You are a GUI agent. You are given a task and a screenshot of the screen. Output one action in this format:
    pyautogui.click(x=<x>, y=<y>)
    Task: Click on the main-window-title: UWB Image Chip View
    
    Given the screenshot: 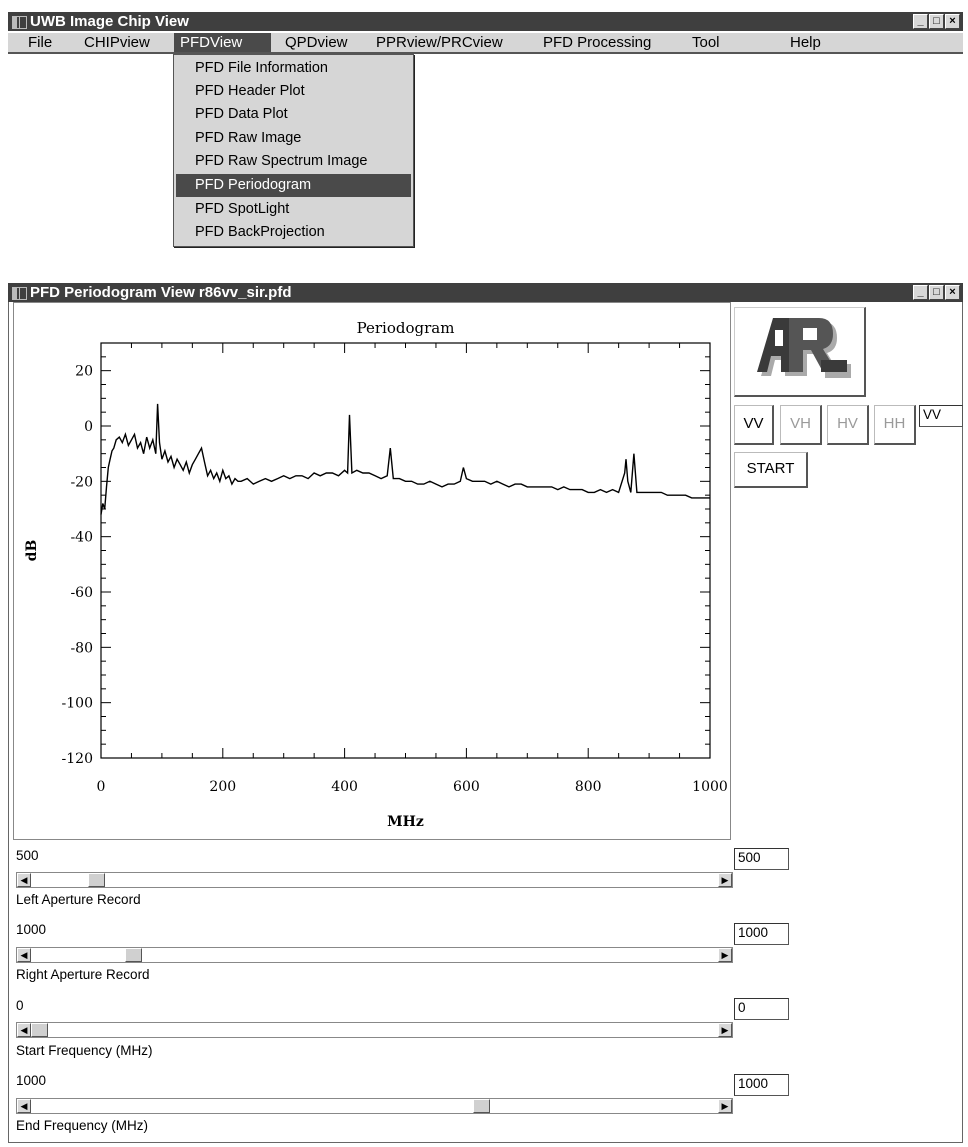 What is the action you would take?
    pyautogui.click(x=109, y=21)
    